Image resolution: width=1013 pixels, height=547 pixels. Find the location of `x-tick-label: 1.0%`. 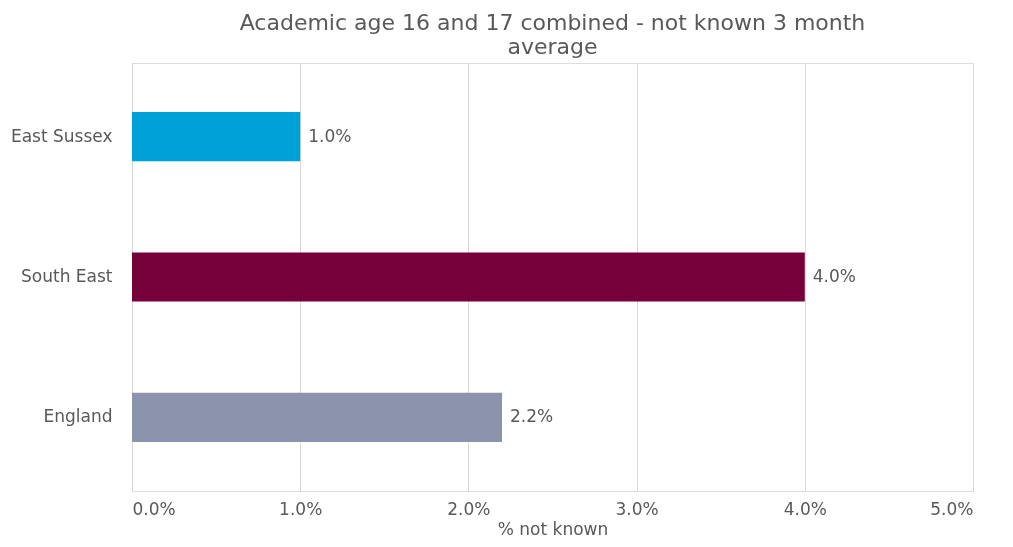

x-tick-label: 1.0% is located at coordinates (301, 508).